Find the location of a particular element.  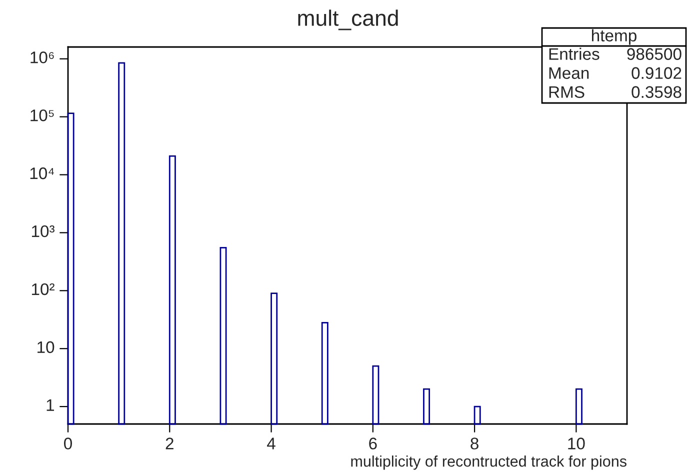

y-tick-label: 10⁶ is located at coordinates (42, 58).